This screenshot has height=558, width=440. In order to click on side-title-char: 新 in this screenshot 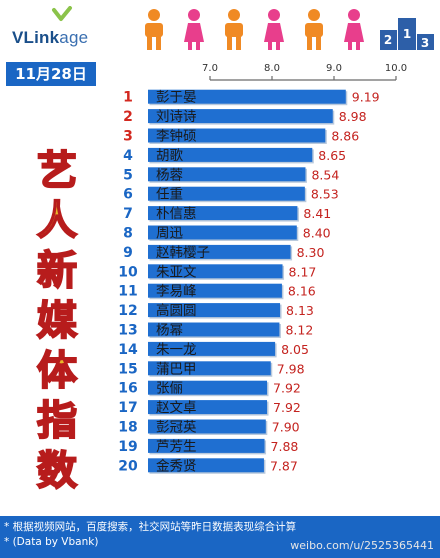, I will do `click(57, 271)`.